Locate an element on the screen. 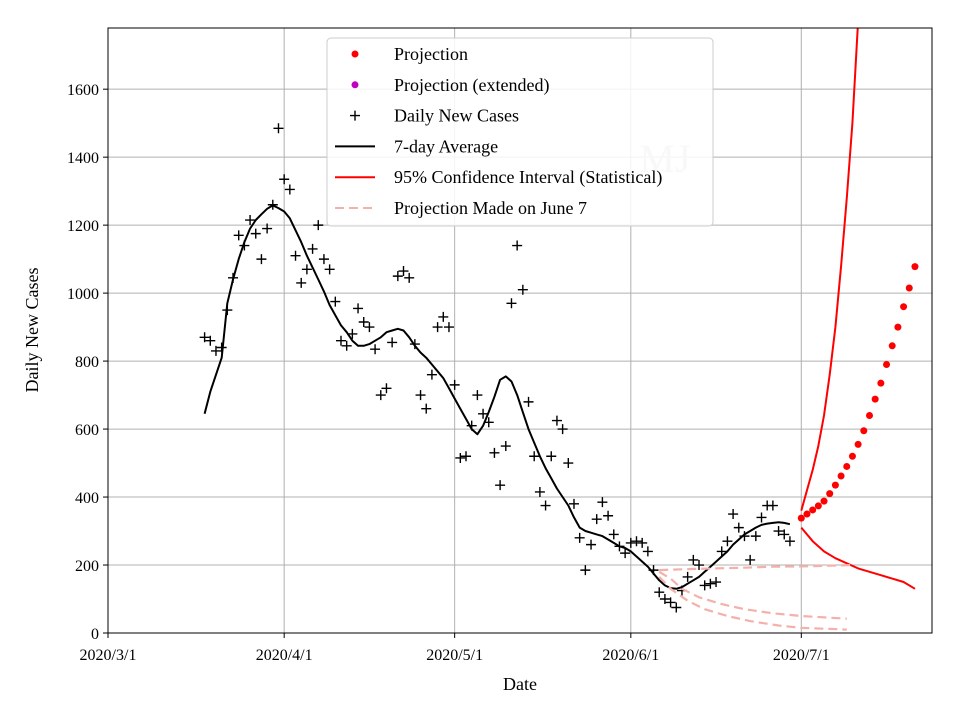 The height and width of the screenshot is (720, 960). 95-ci-upper-line is located at coordinates (829, 269).